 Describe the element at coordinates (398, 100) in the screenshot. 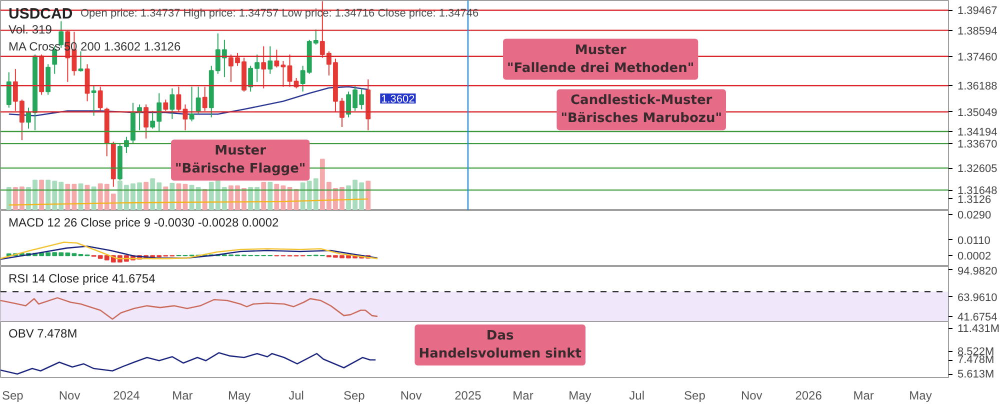

I see `annotation: 1.3602` at that location.